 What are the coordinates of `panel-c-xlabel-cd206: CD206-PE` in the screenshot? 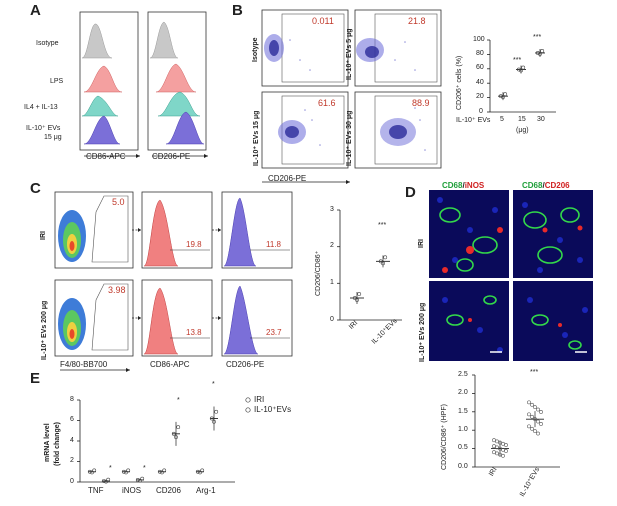 It's located at (245, 364).